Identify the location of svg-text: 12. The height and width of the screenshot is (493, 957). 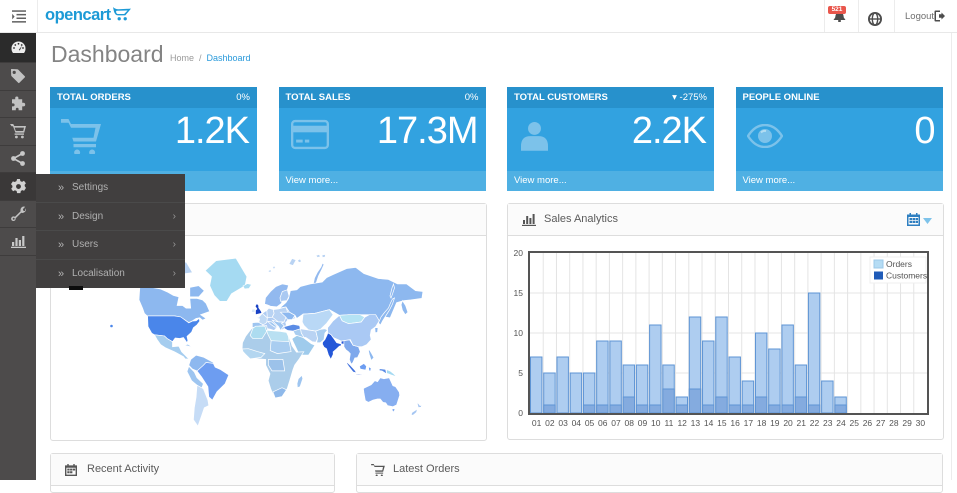
(682, 423).